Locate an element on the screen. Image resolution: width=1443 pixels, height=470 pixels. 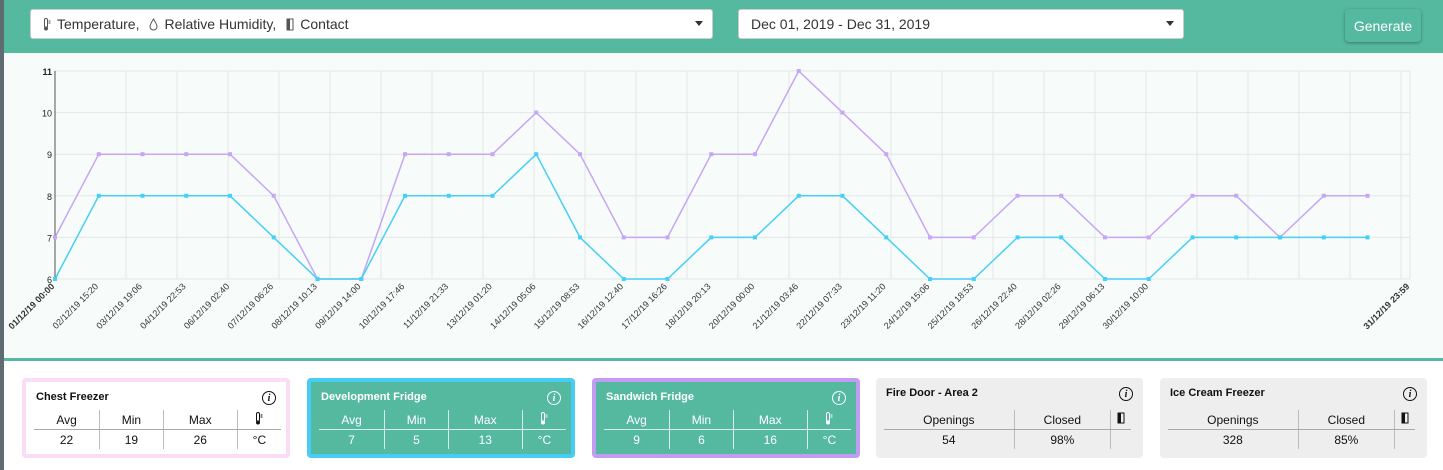
card-value: 98% is located at coordinates (1062, 439).